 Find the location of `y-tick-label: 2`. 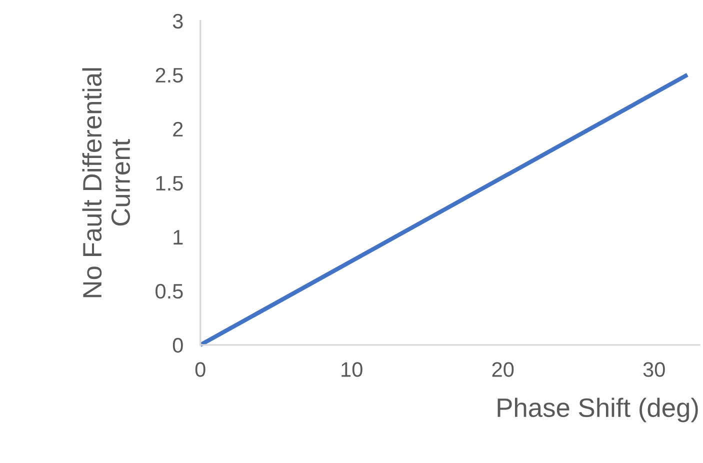

y-tick-label: 2 is located at coordinates (178, 129).